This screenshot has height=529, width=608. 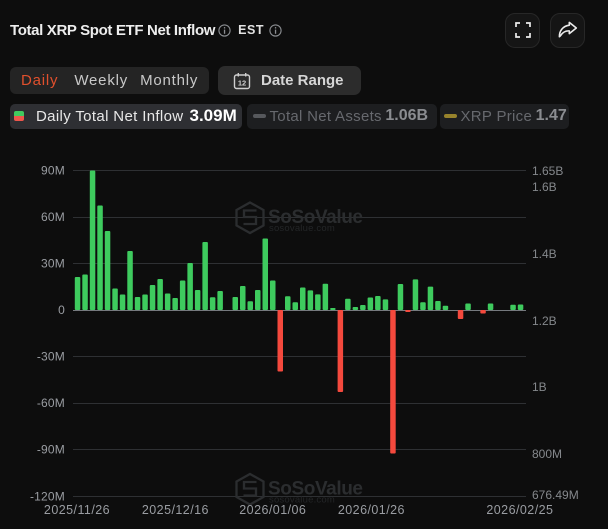 I want to click on svg-text: -120M, so click(x=47, y=497).